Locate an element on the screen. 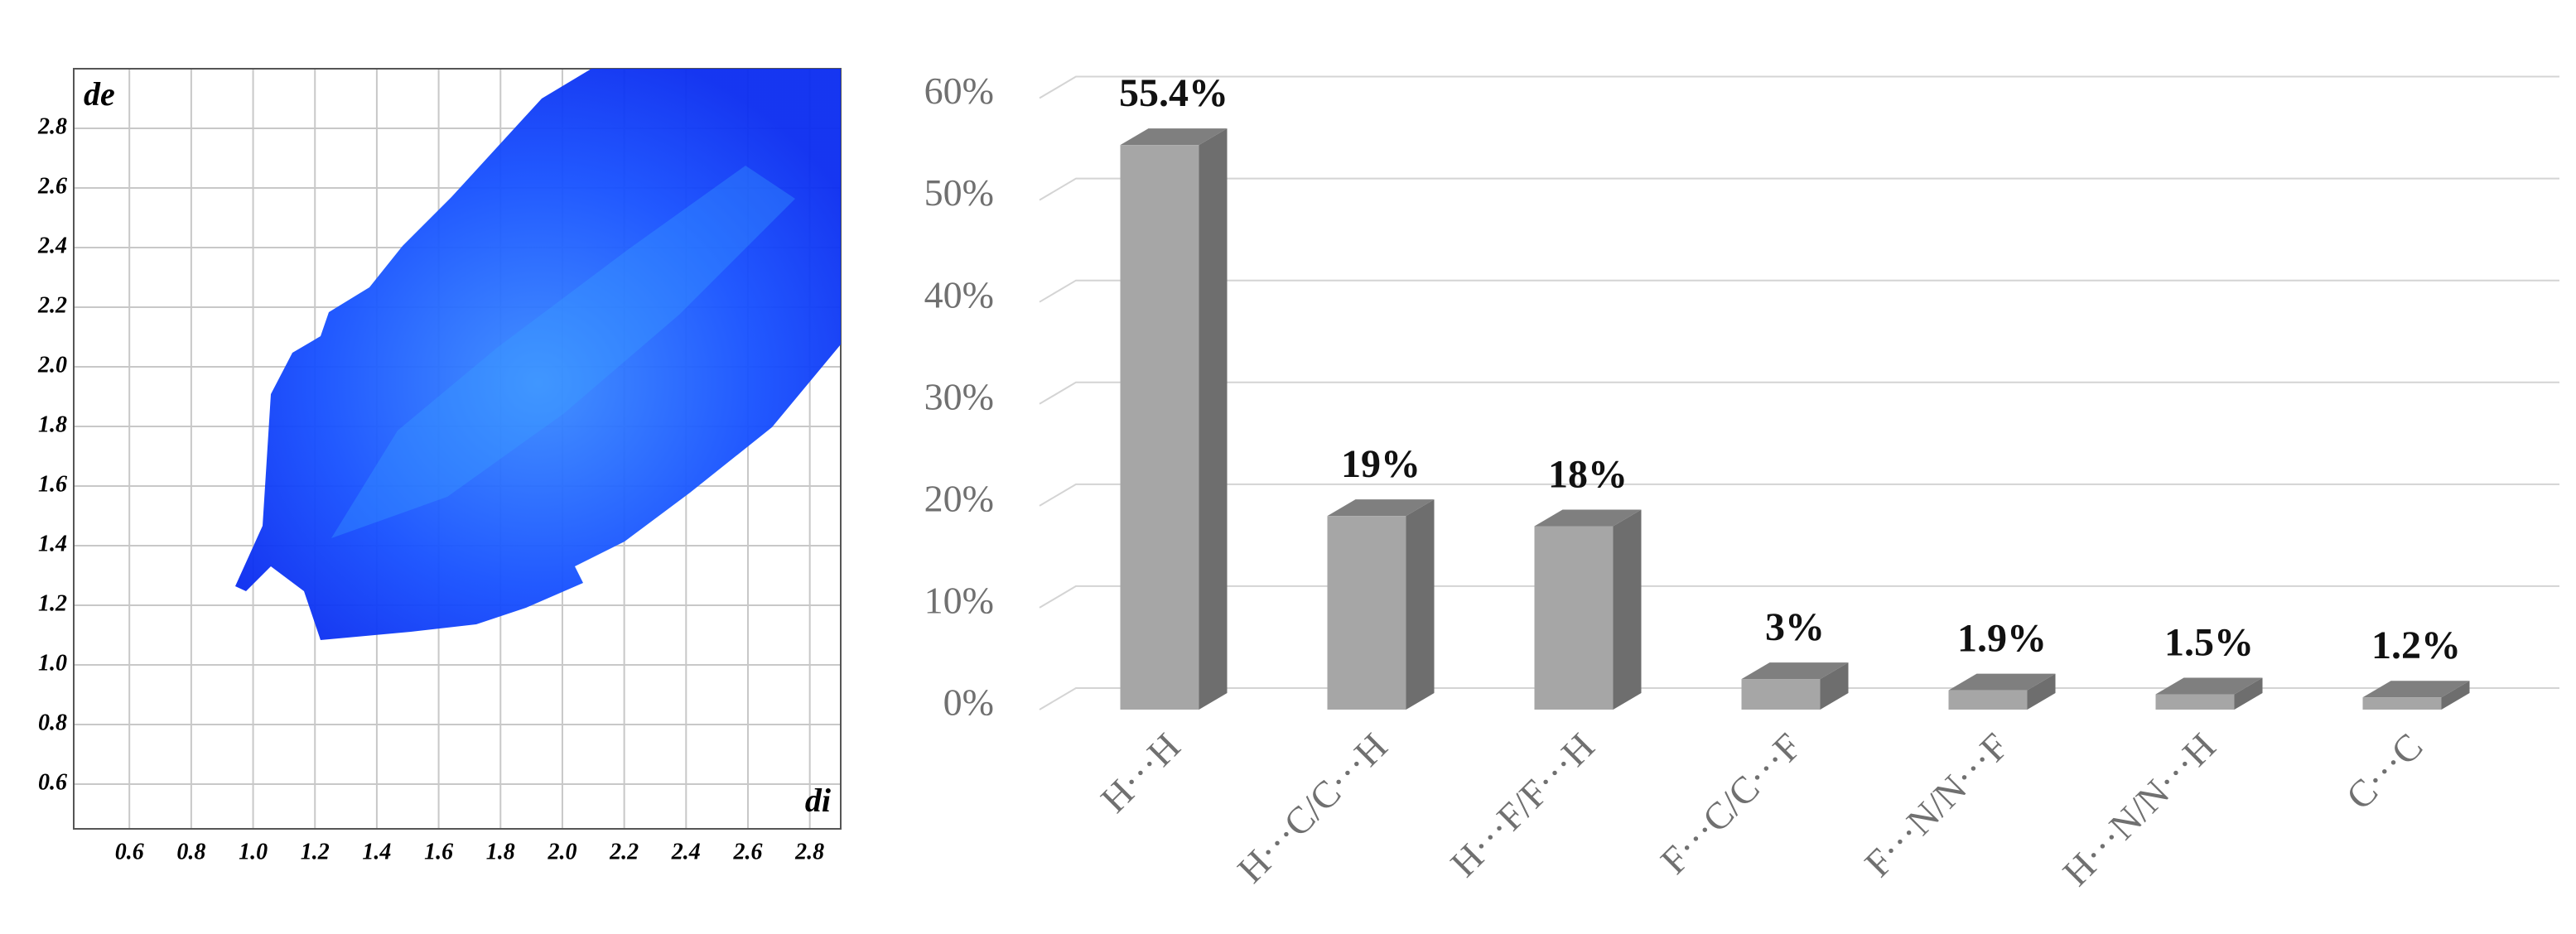  x-axis-label: di is located at coordinates (818, 800).